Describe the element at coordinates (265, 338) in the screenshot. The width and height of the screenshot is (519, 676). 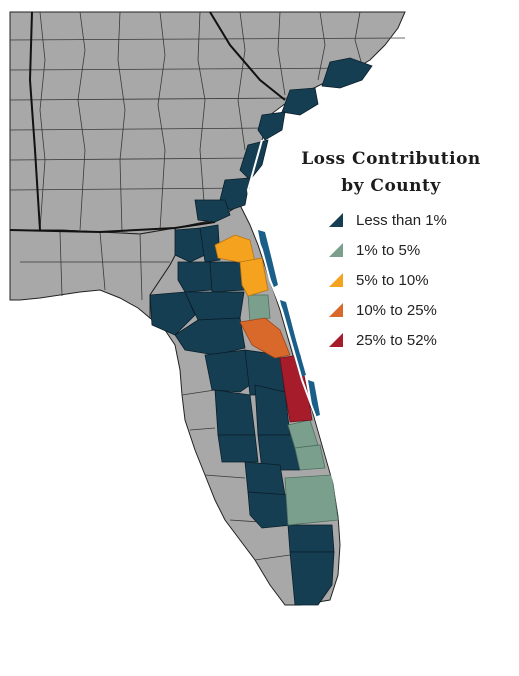
I see `counties-10-to-25pct` at that location.